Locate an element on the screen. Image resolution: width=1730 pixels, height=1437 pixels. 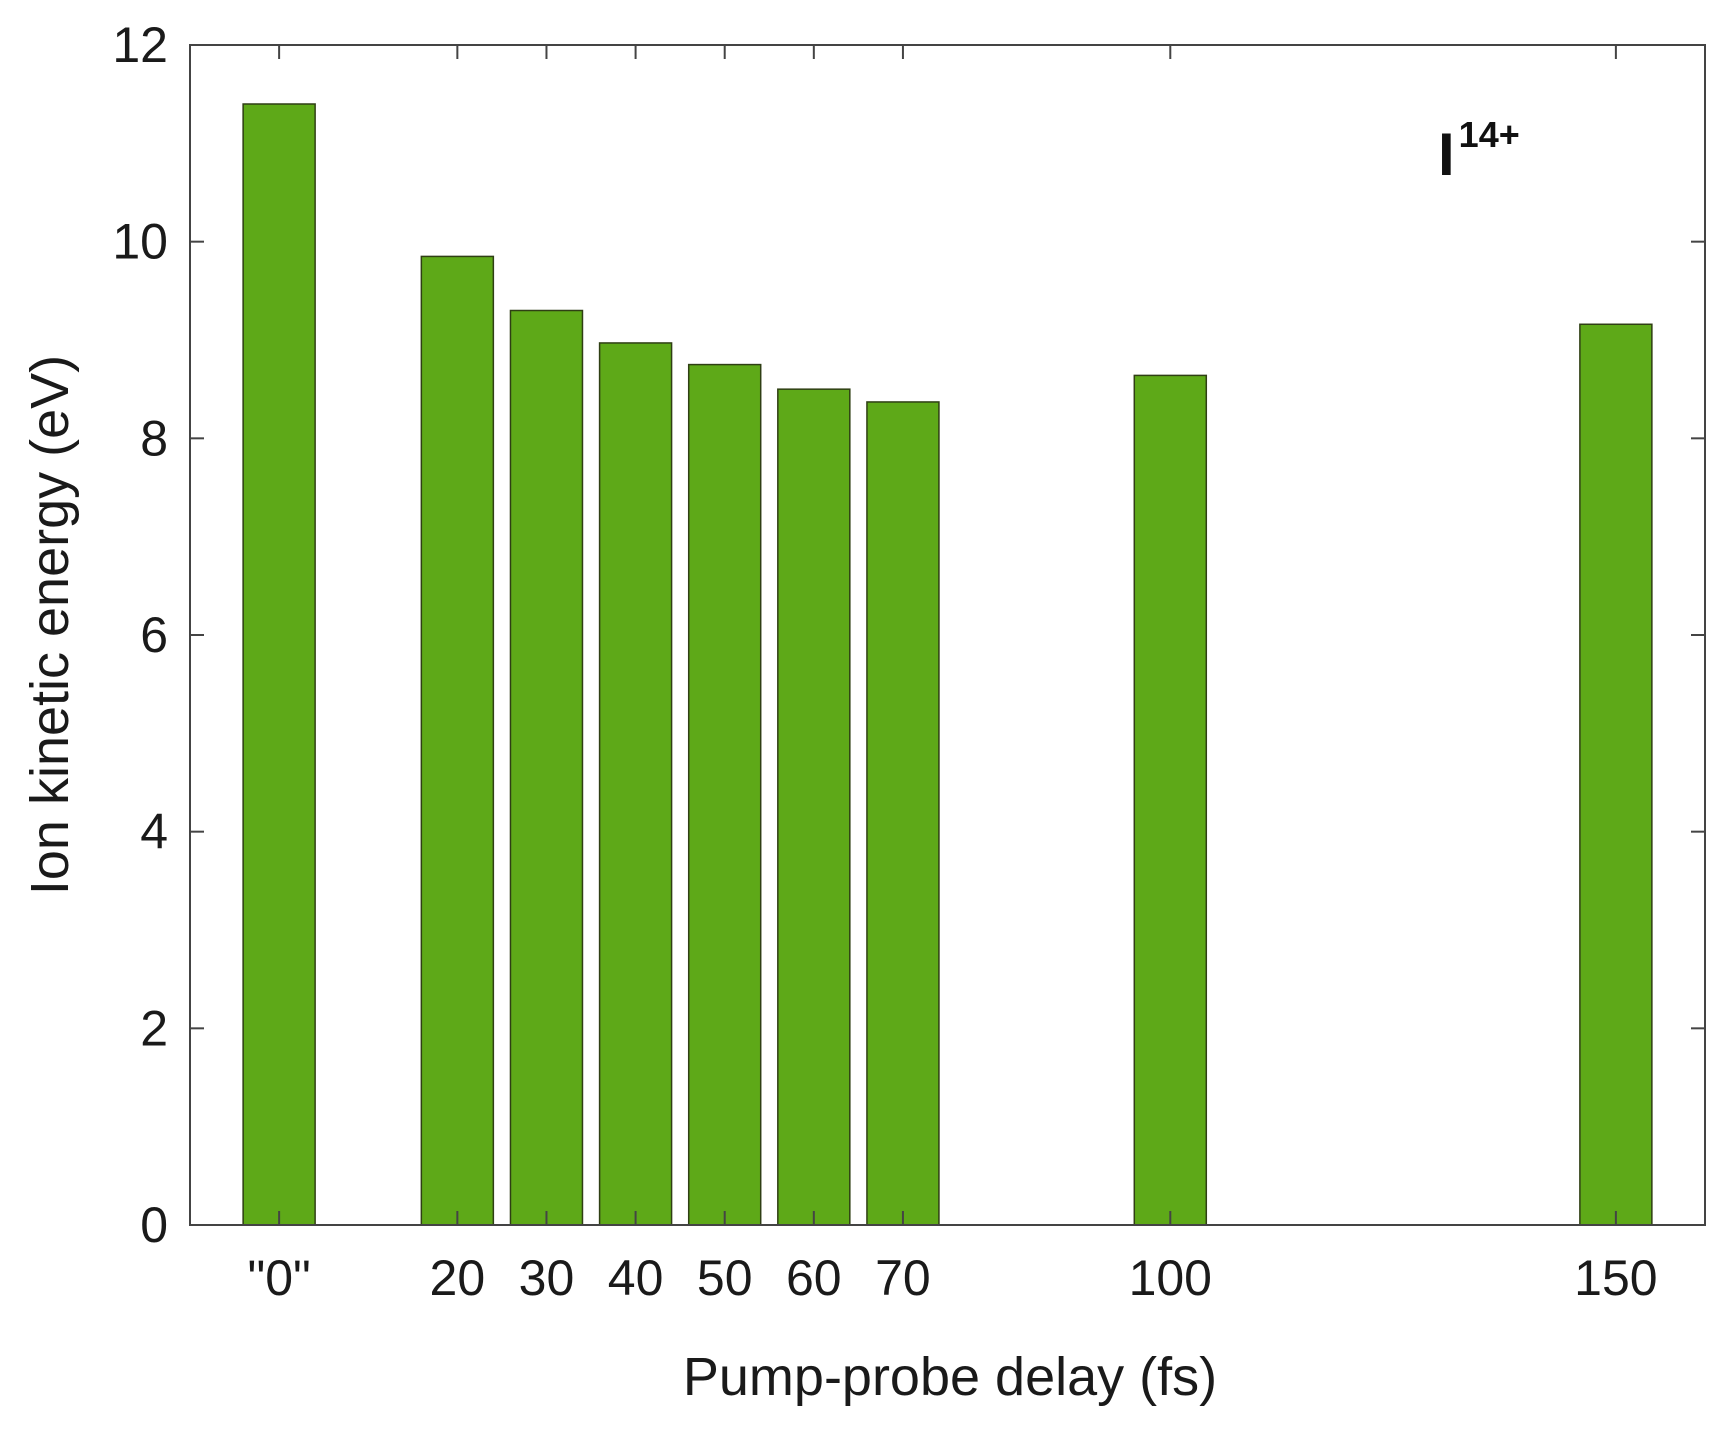
y-tick-label-8: 8 is located at coordinates (154, 438).